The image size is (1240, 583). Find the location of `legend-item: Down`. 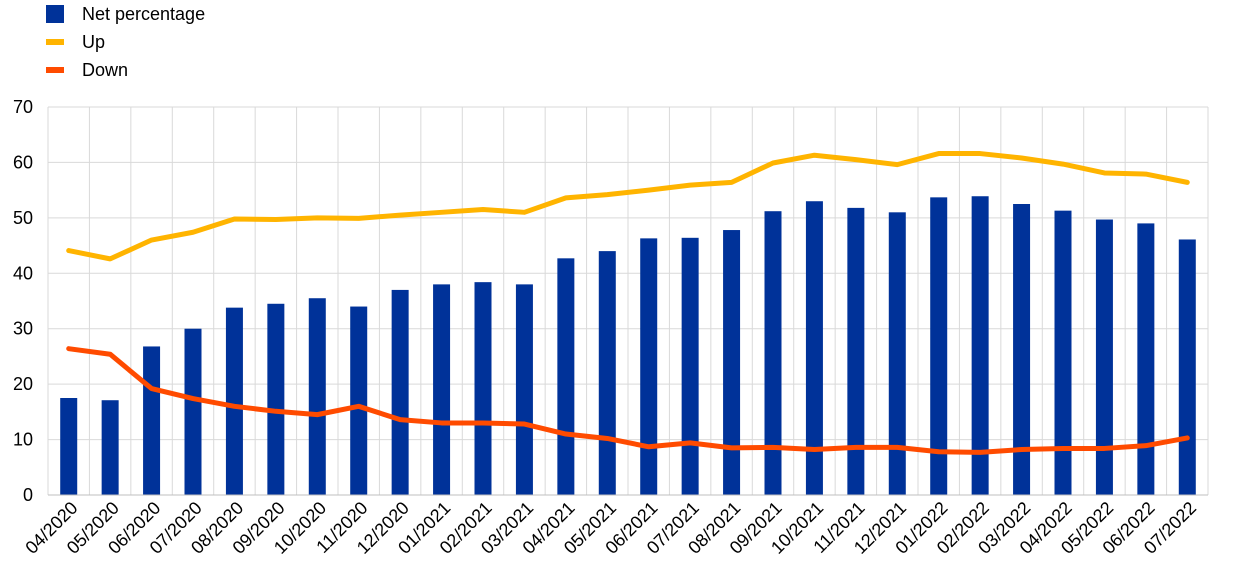

legend-item: Down is located at coordinates (125, 70).